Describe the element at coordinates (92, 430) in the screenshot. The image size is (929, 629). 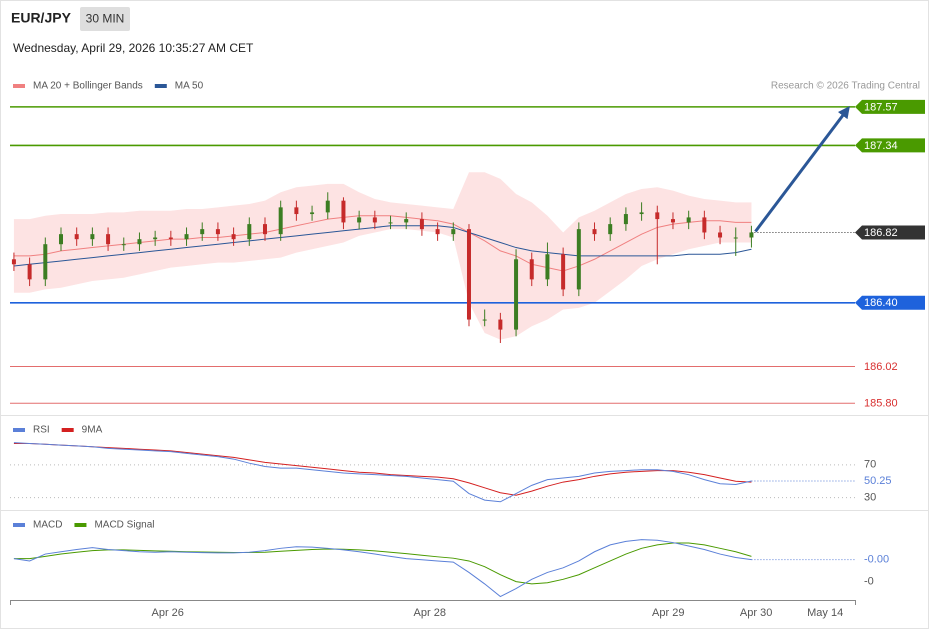
I see `legend-label: 9MA` at that location.